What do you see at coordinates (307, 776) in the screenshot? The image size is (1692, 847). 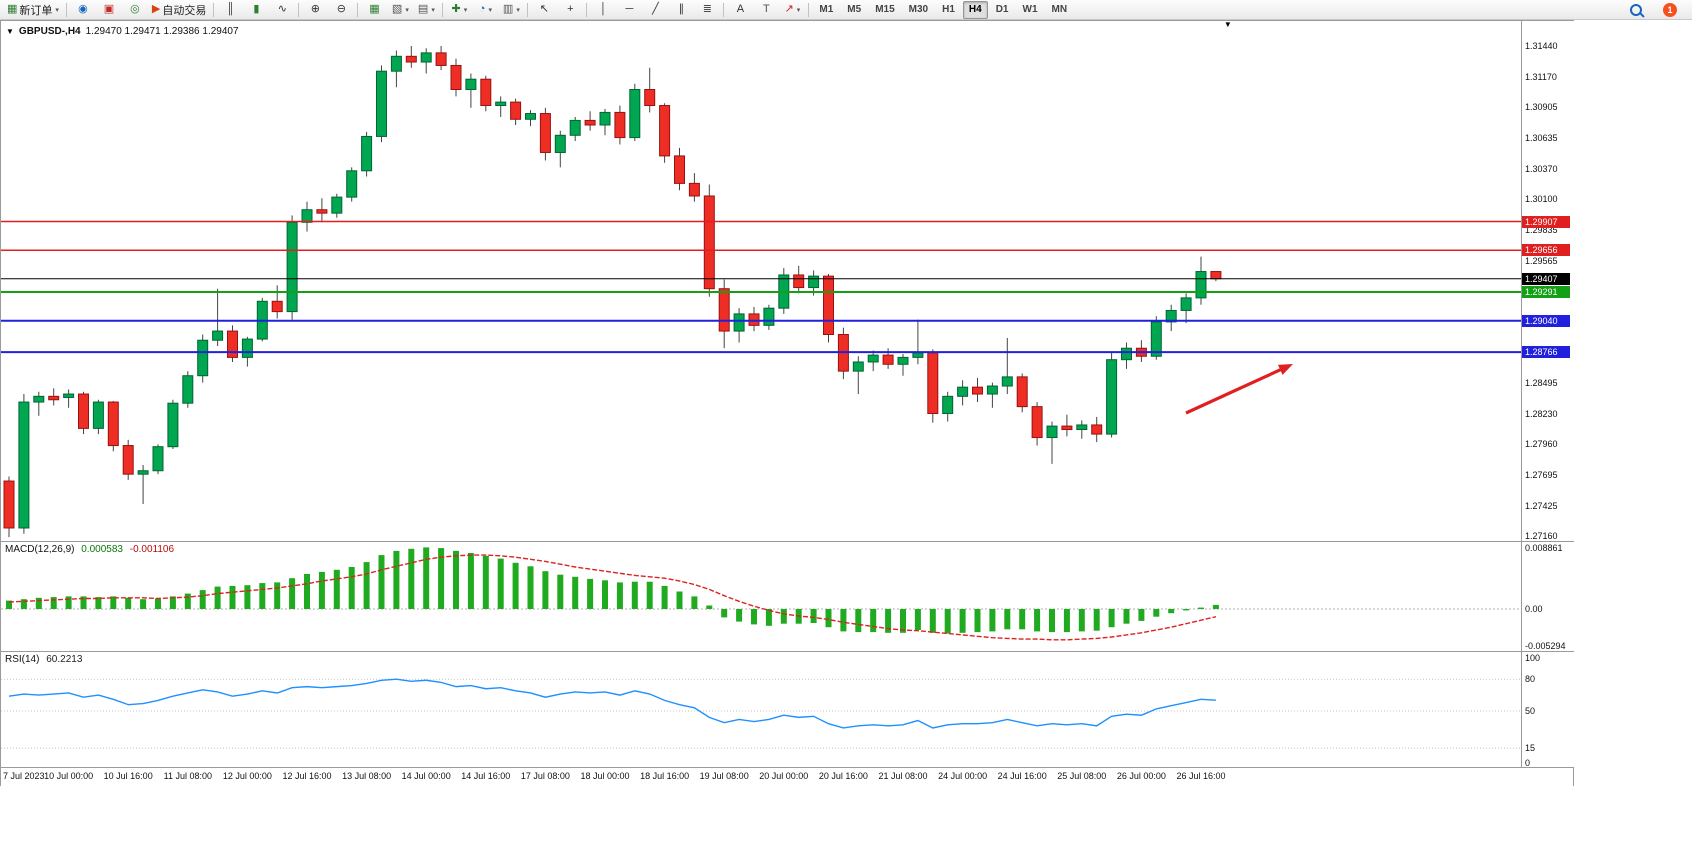 I see `time-axis-label: 12 Jul 16:00` at bounding box center [307, 776].